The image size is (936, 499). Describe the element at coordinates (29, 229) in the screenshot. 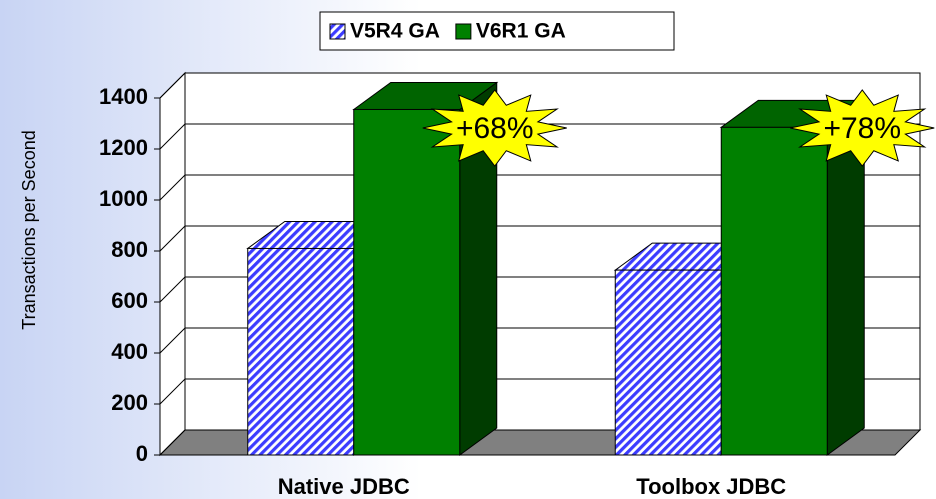

I see `y-axis-label: Transactions per Second` at that location.